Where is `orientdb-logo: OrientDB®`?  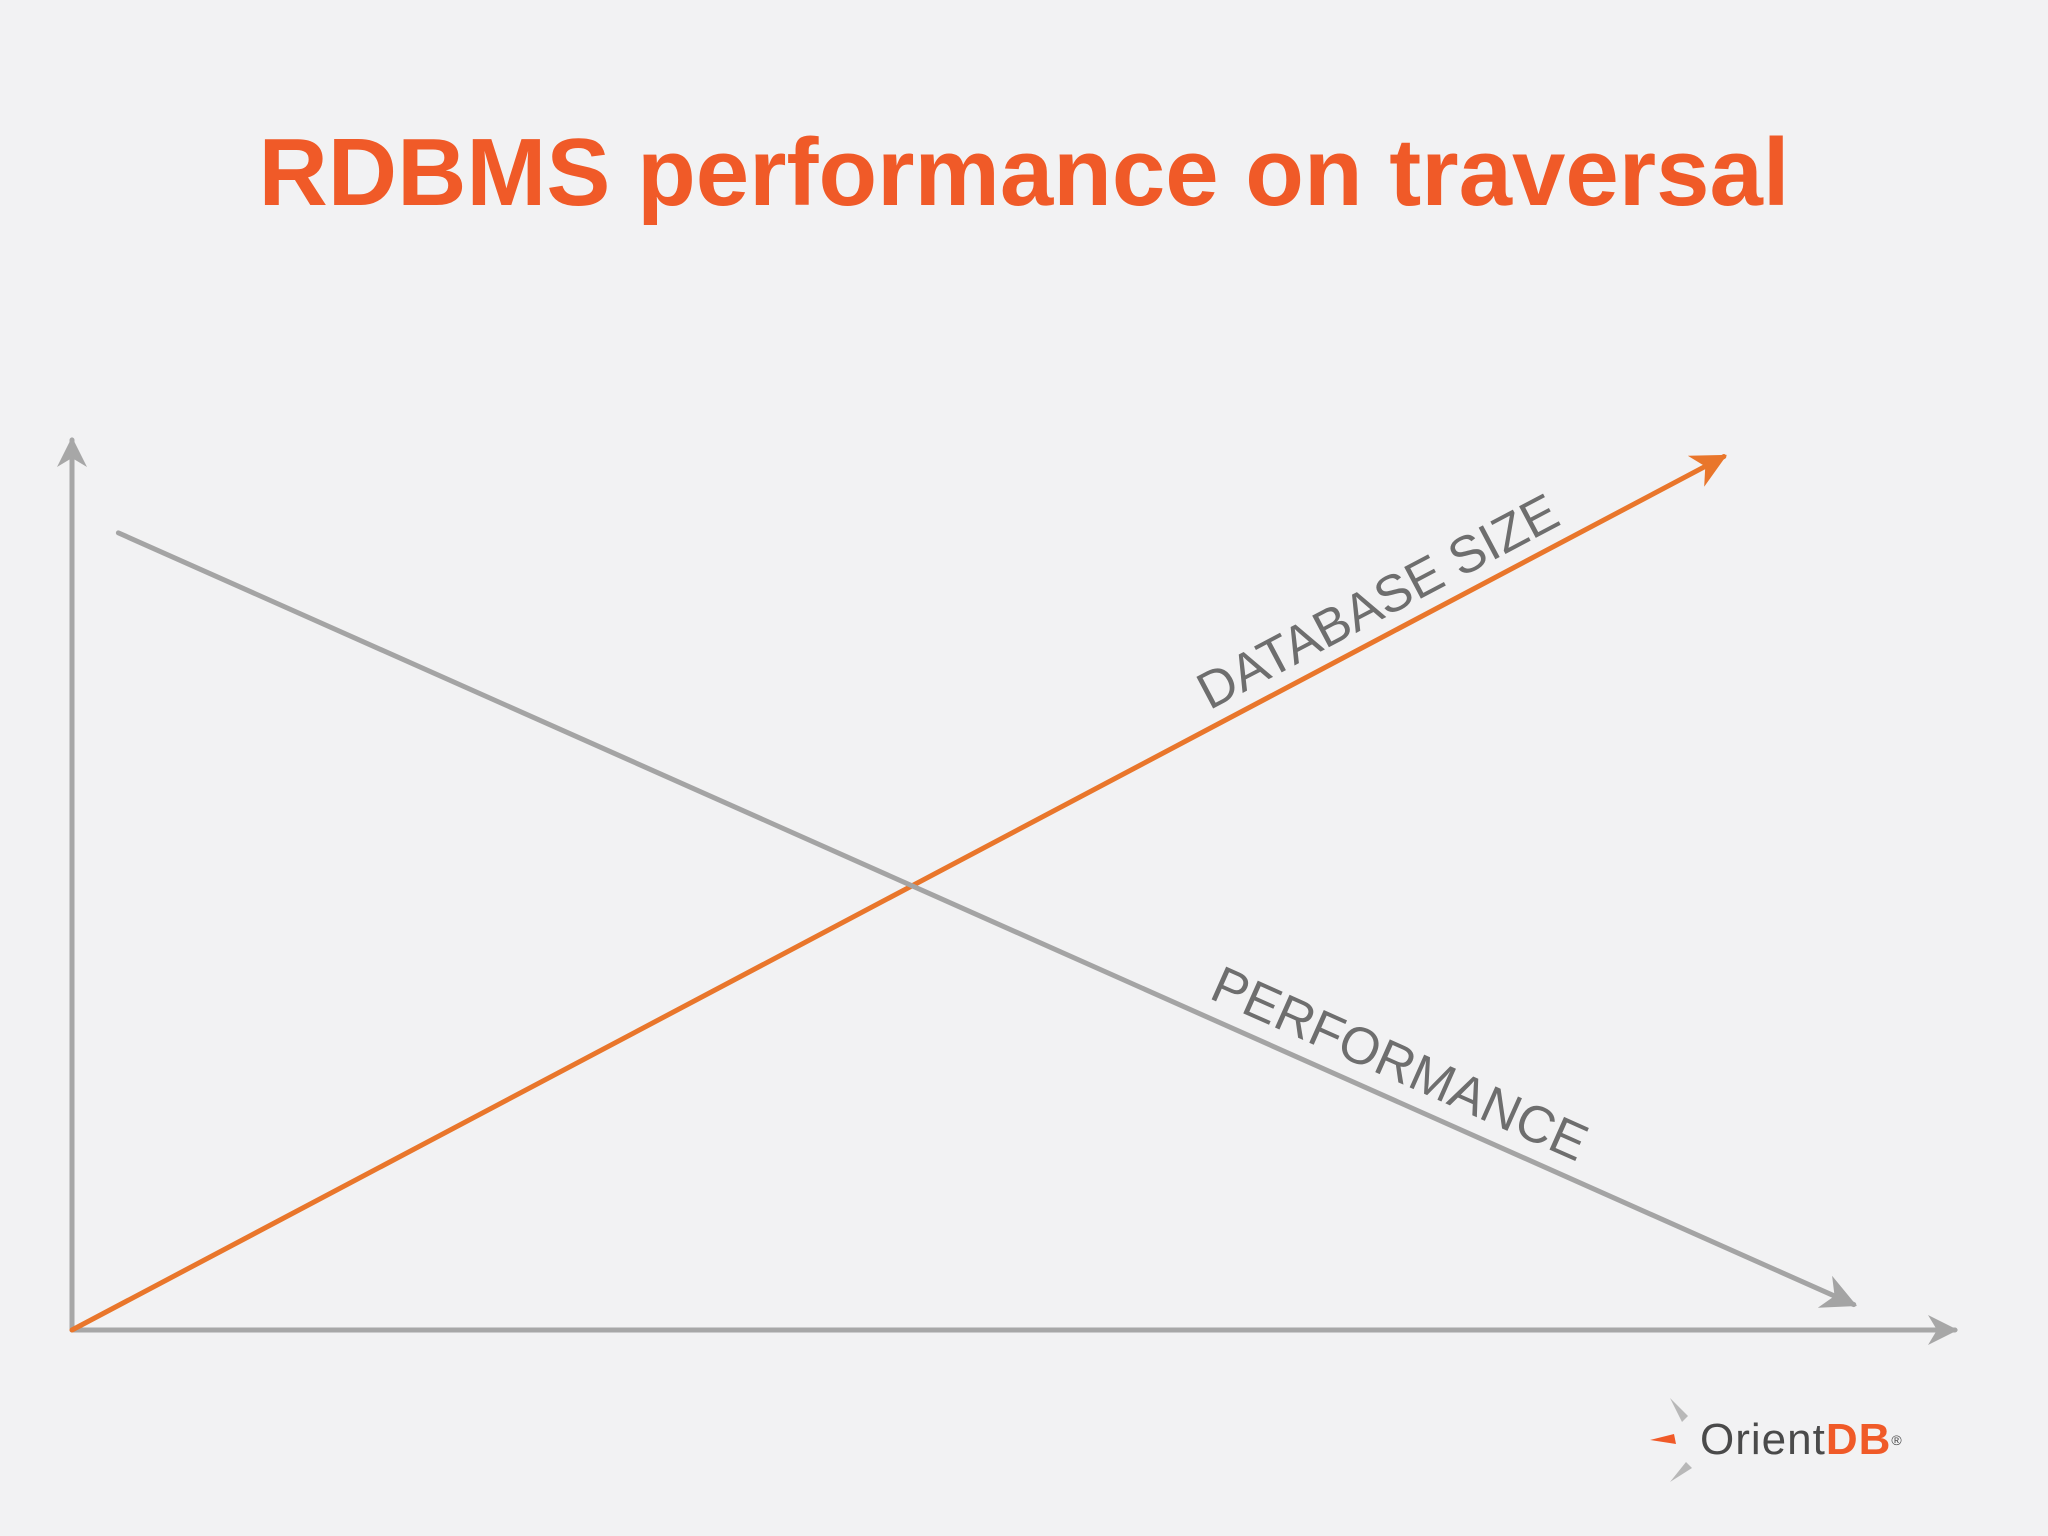 orientdb-logo: OrientDB® is located at coordinates (1788, 1438).